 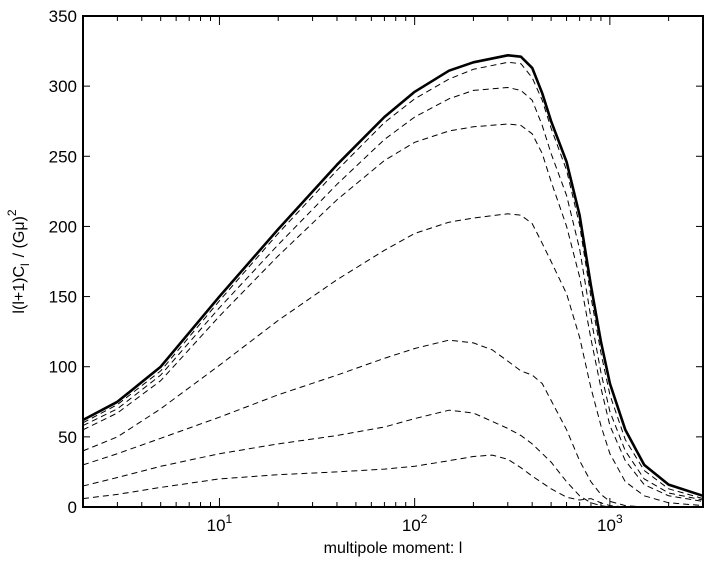 What do you see at coordinates (63, 16) in the screenshot?
I see `y-tick-label: 350` at bounding box center [63, 16].